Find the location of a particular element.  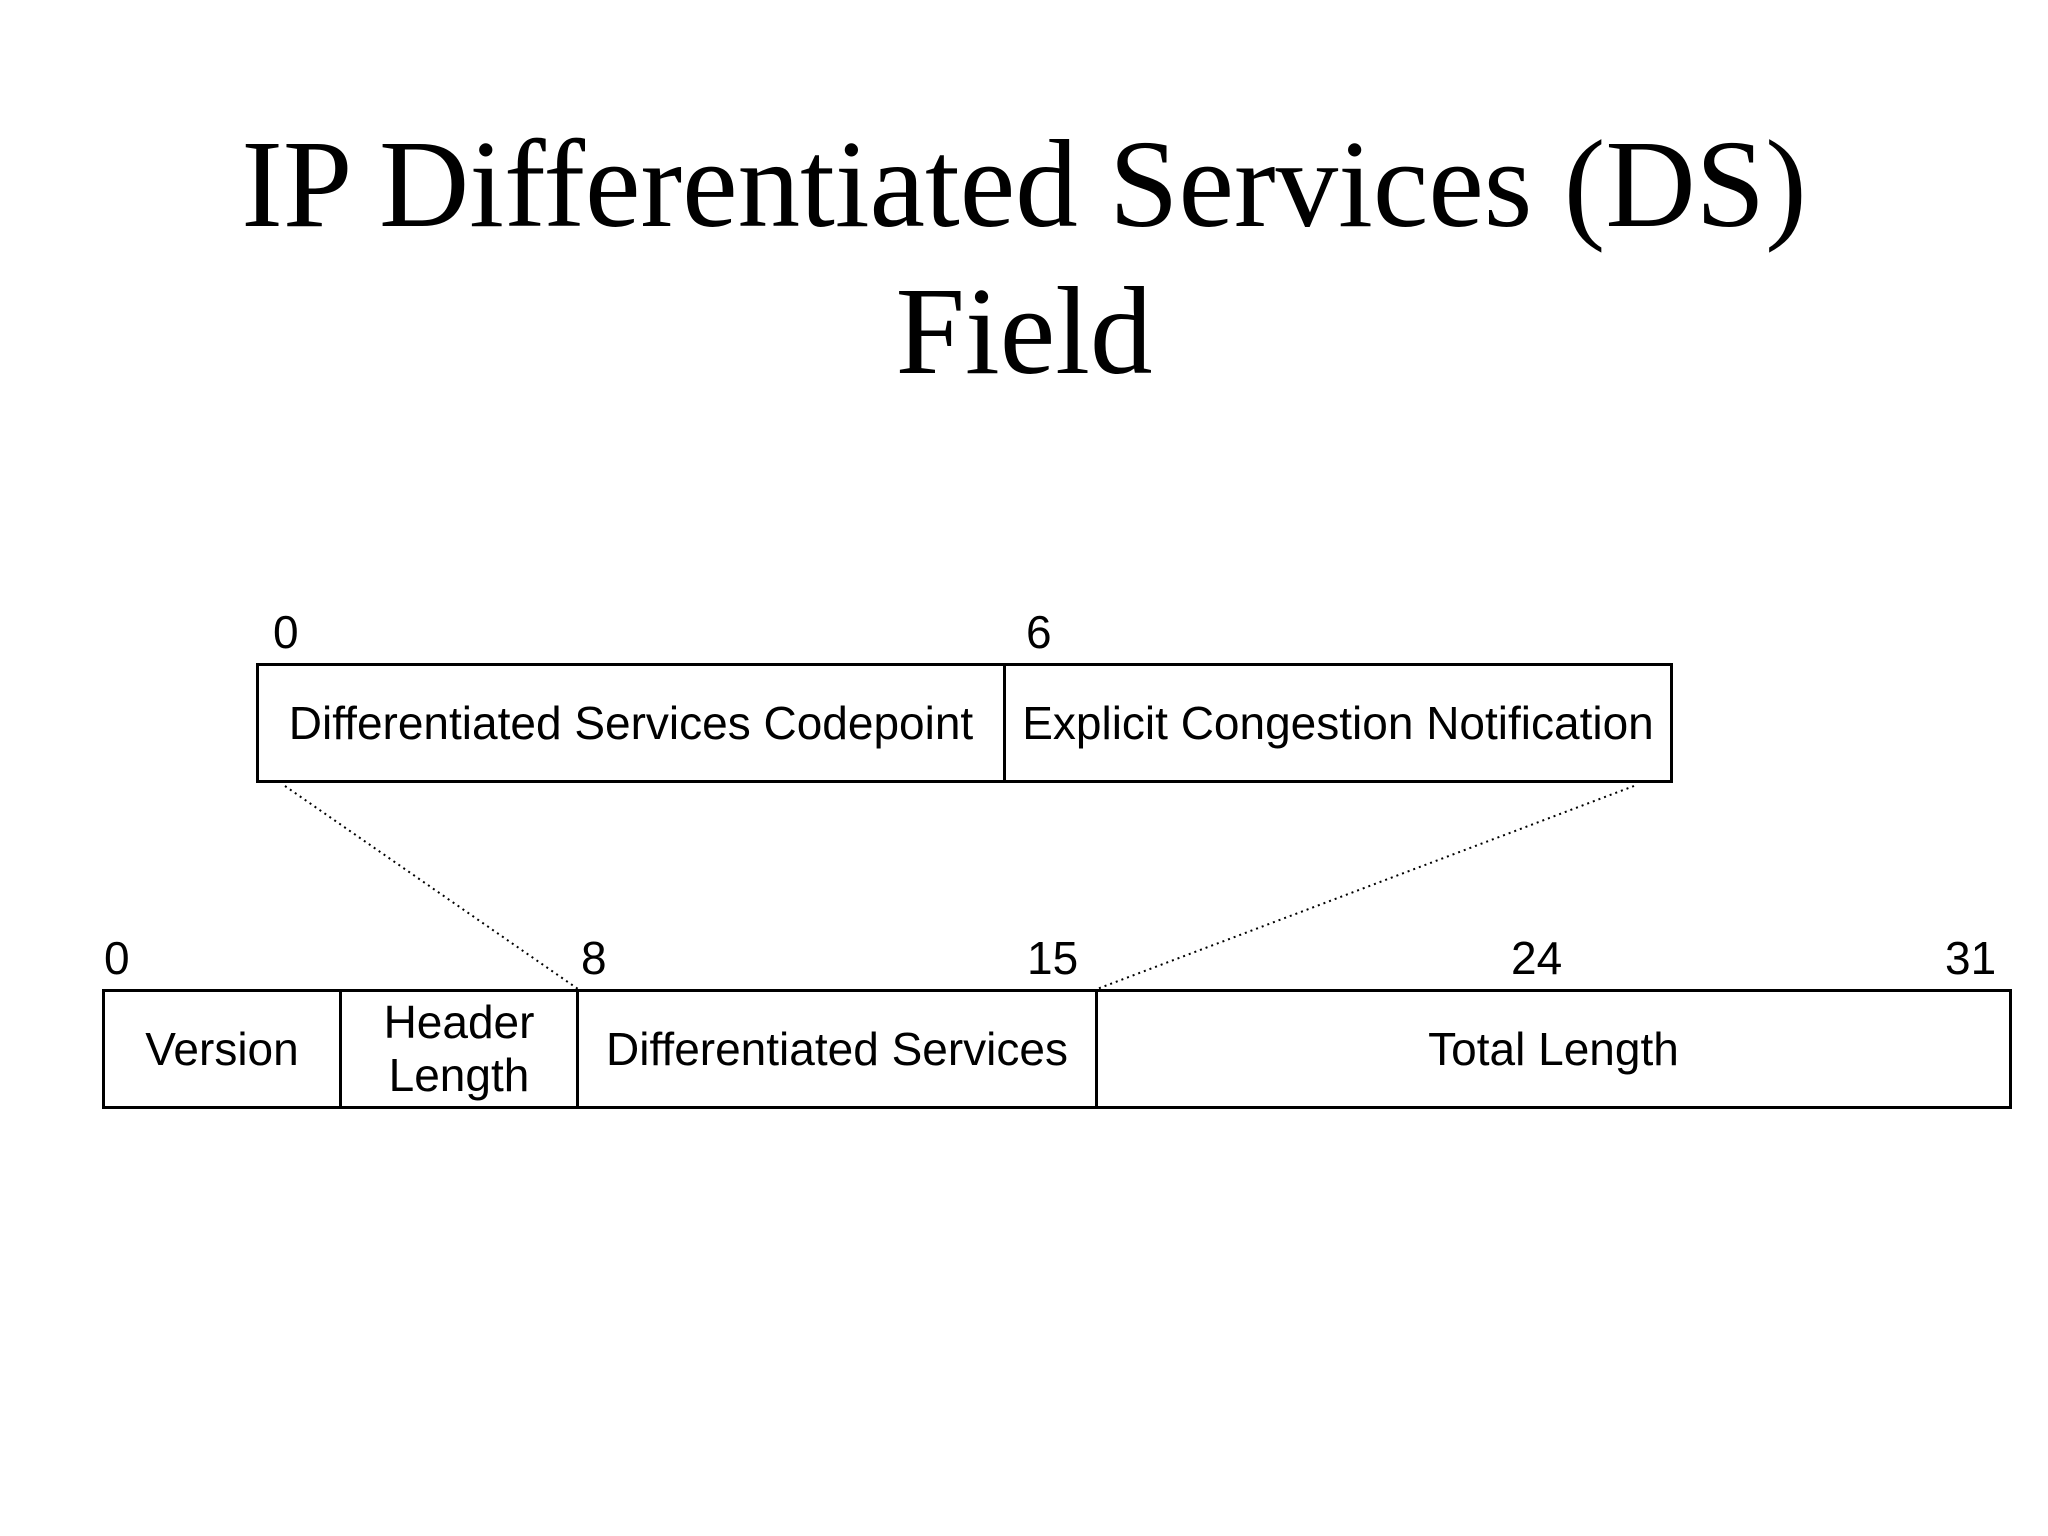

dscp-cell: Differentiated Services Codepoint is located at coordinates (632, 723).